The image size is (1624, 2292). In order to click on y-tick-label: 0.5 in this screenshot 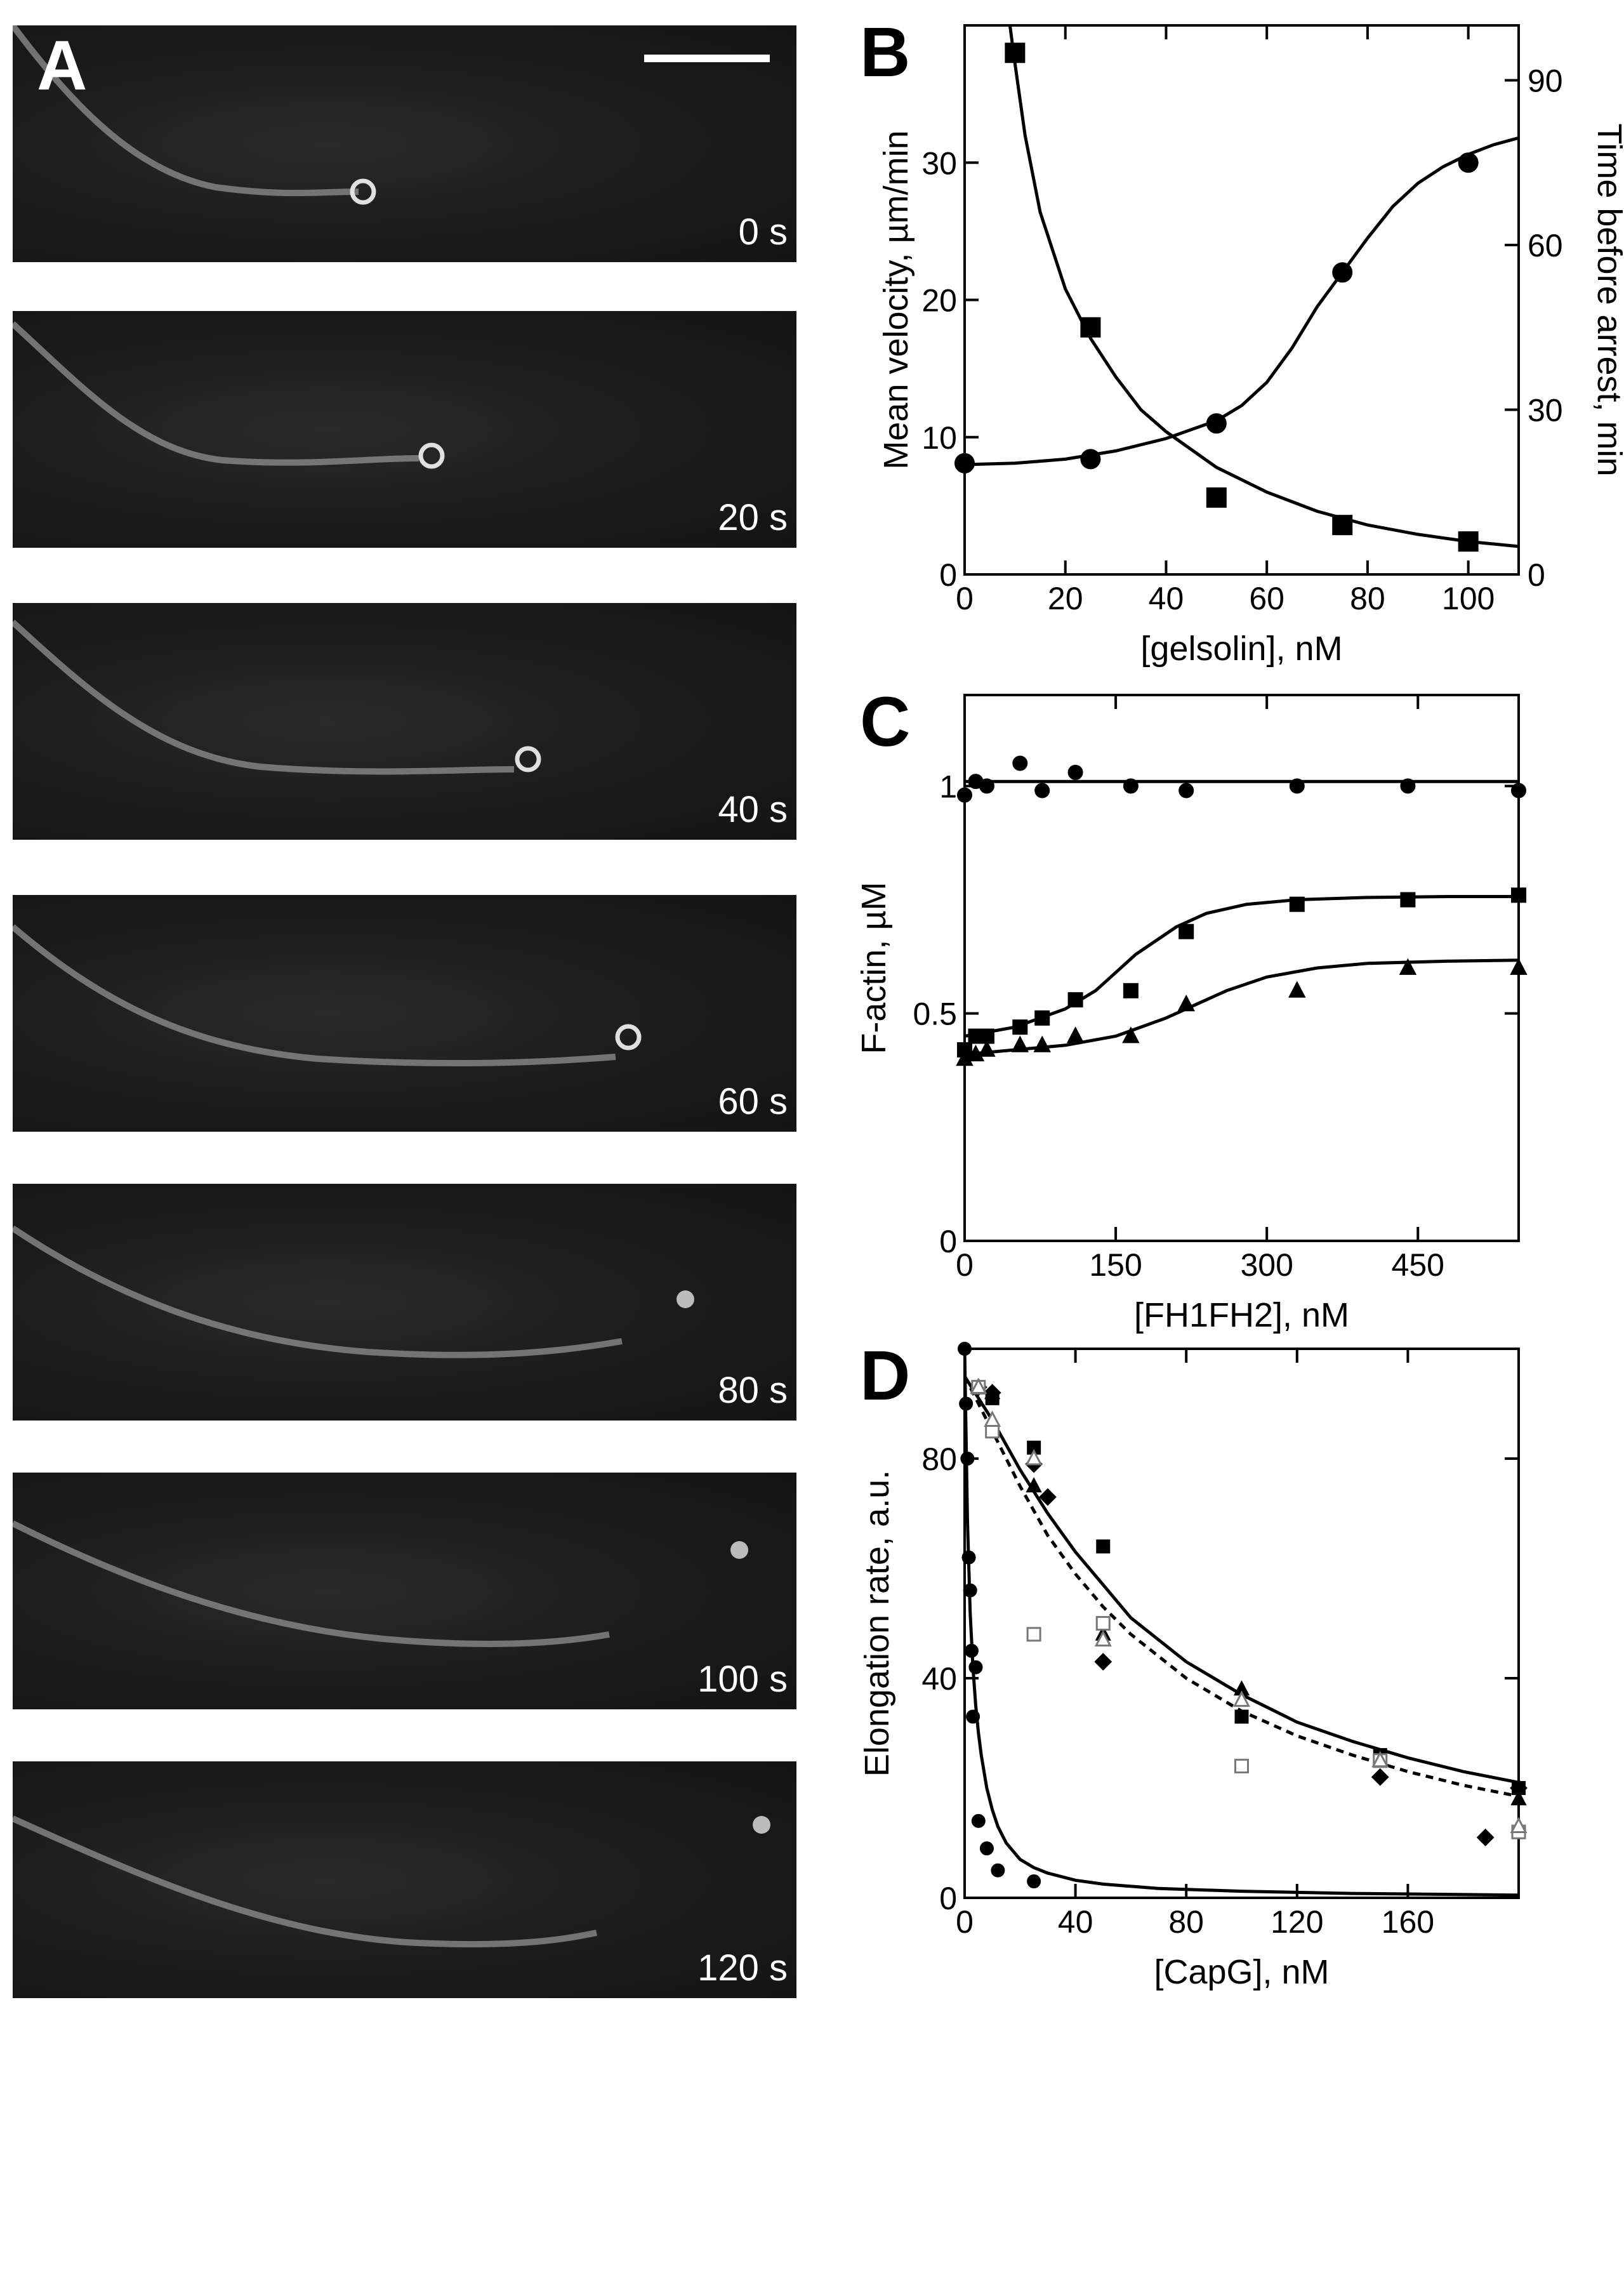, I will do `click(935, 1014)`.